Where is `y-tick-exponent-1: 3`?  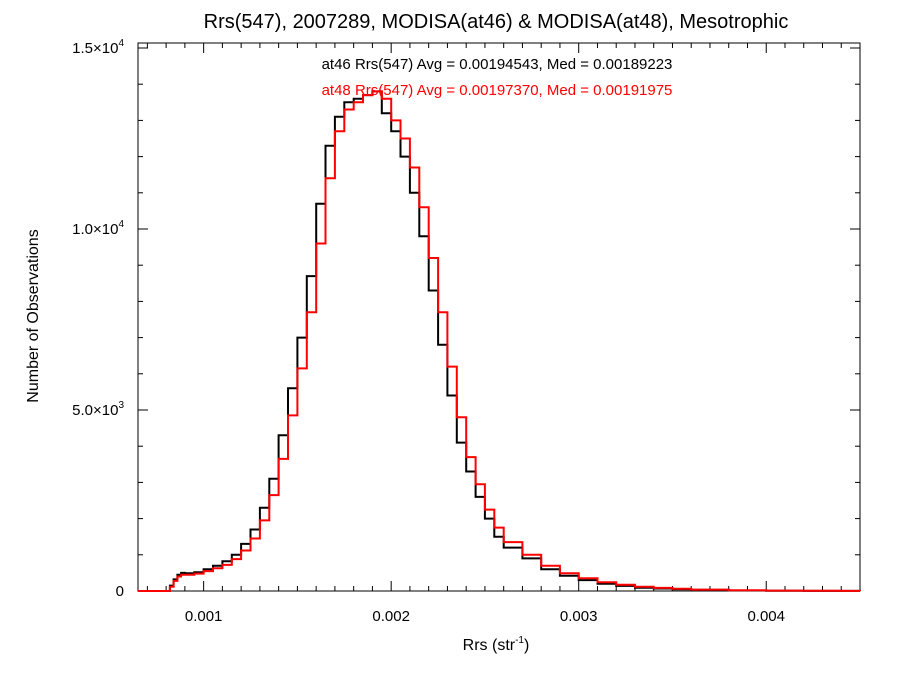
y-tick-exponent-1: 3 is located at coordinates (121, 405).